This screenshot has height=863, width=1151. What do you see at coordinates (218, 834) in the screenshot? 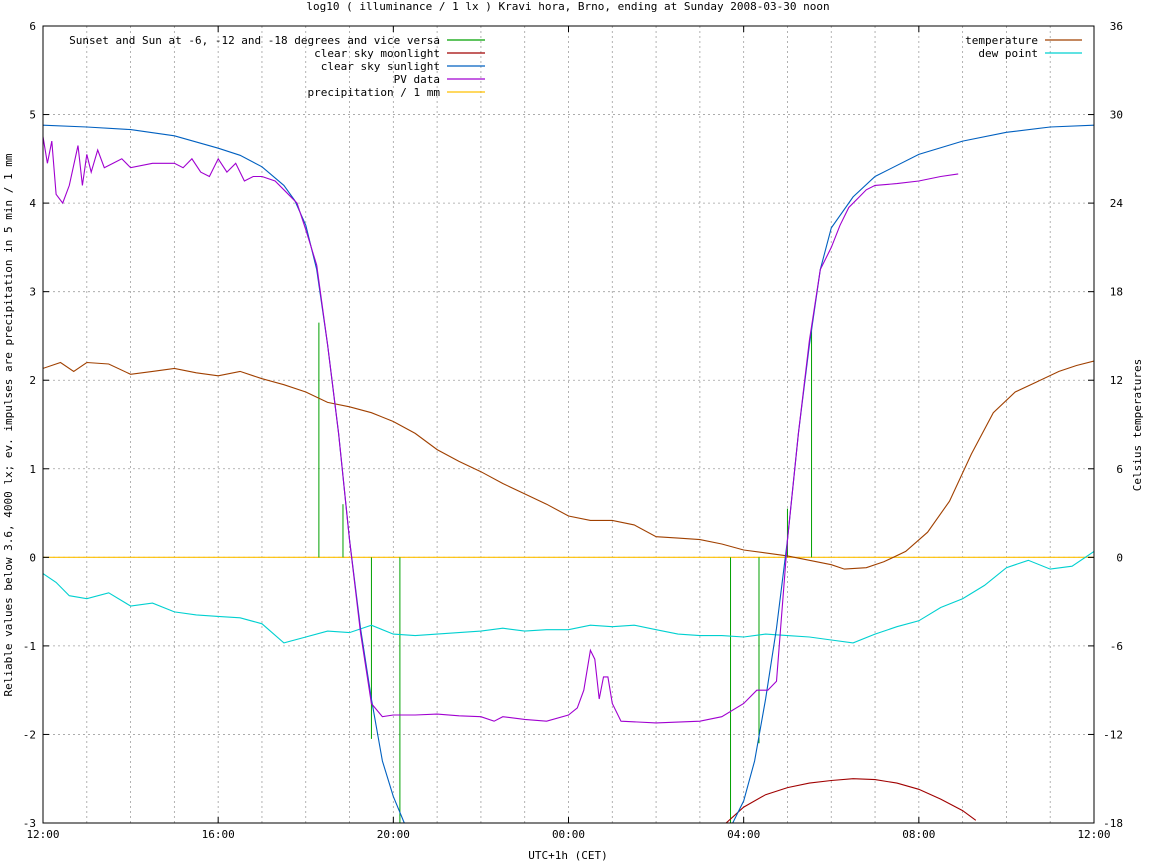
I see `x-tick-label: 16:00` at bounding box center [218, 834].